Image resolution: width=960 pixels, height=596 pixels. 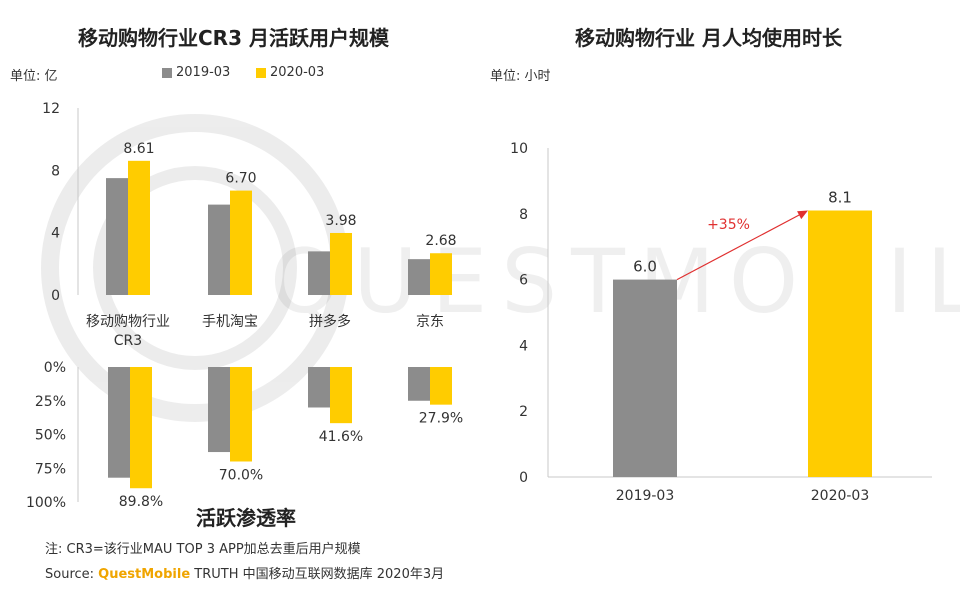 I want to click on source-brand: QuestMobile, so click(x=144, y=574).